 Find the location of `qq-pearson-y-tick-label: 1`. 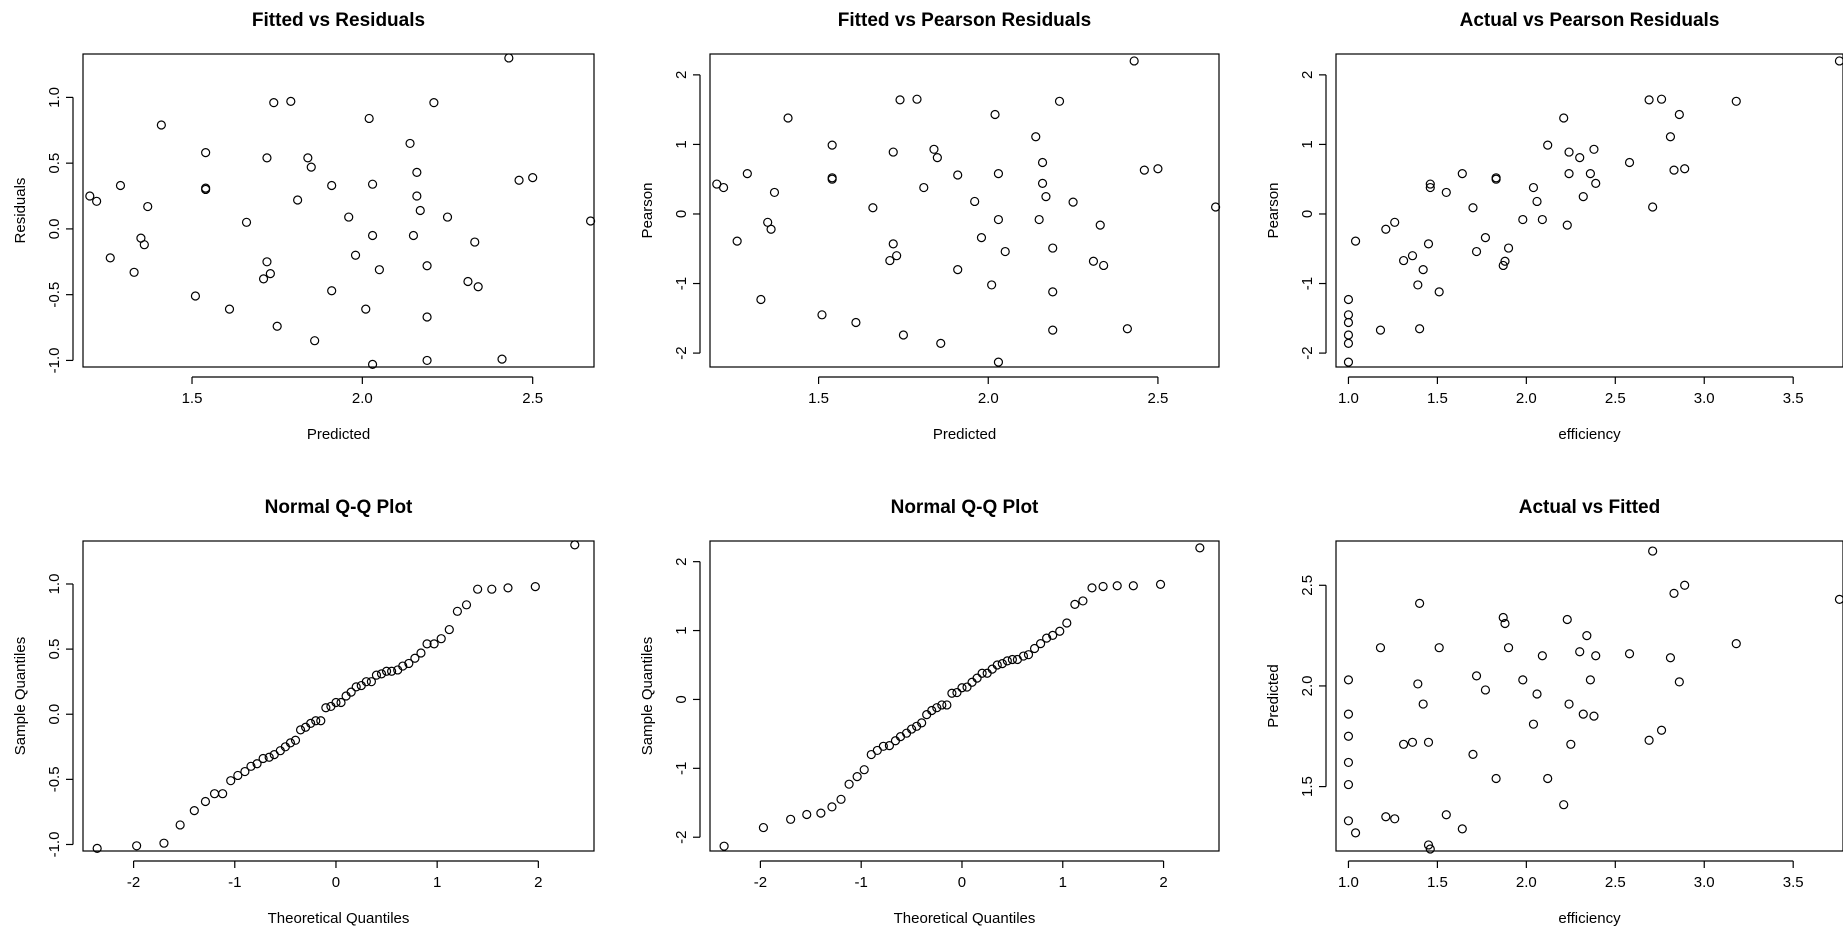

qq-pearson-y-tick-label: 1 is located at coordinates (681, 630).